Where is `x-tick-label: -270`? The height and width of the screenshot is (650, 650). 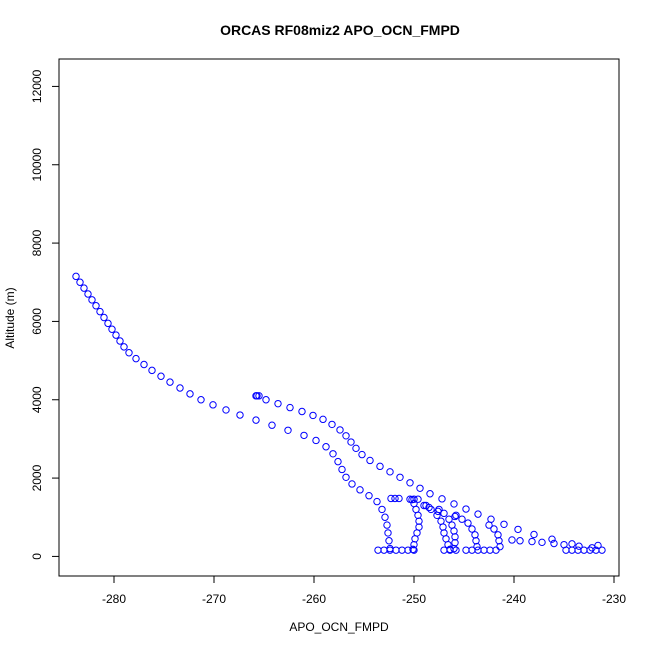 x-tick-label: -270 is located at coordinates (214, 599).